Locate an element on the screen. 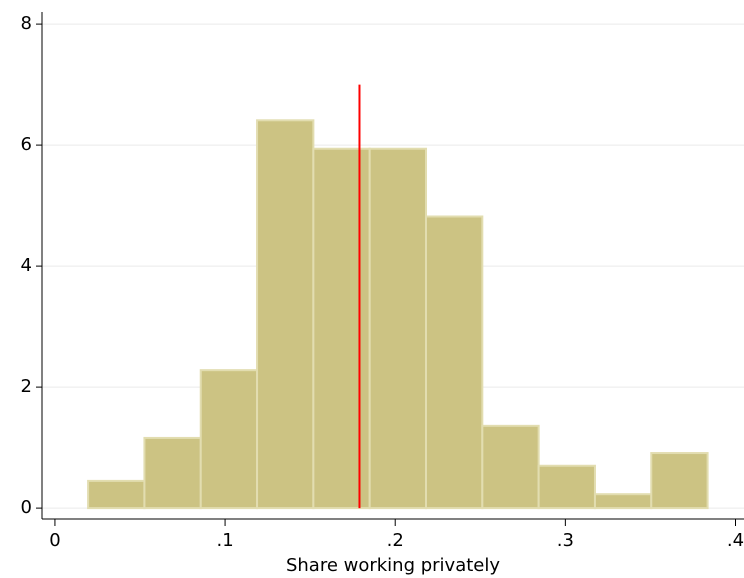 Image resolution: width=744 pixels, height=578 pixels. y-tick-label: 6 is located at coordinates (26, 144).